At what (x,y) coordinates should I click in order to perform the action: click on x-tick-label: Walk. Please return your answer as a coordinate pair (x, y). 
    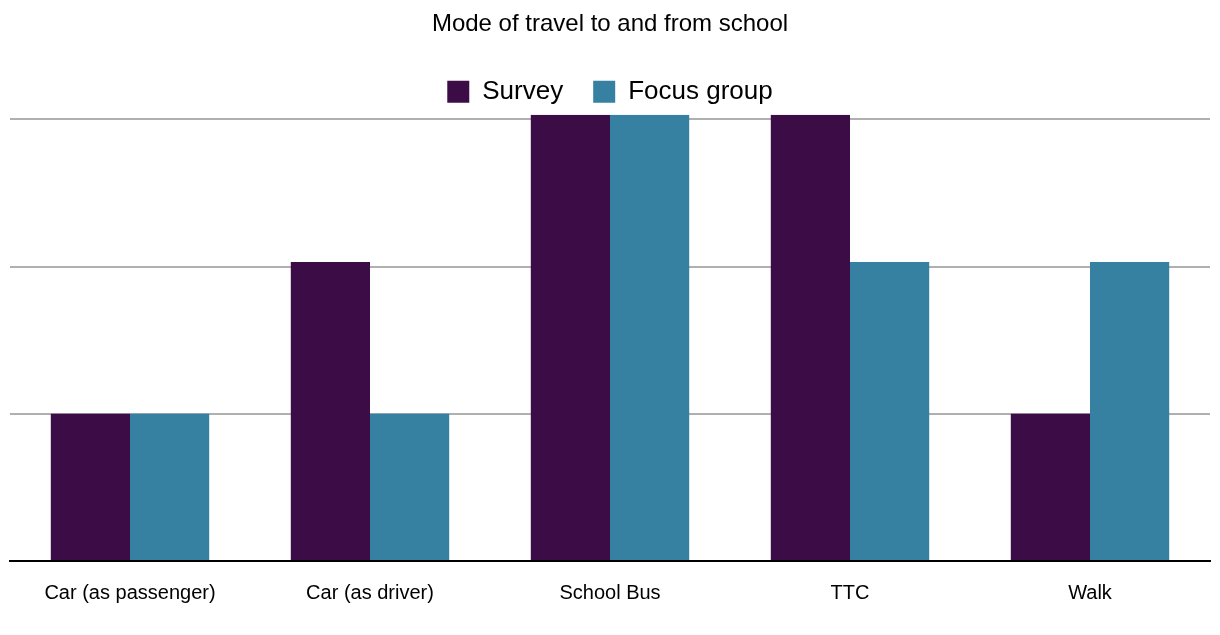
    Looking at the image, I should click on (1090, 591).